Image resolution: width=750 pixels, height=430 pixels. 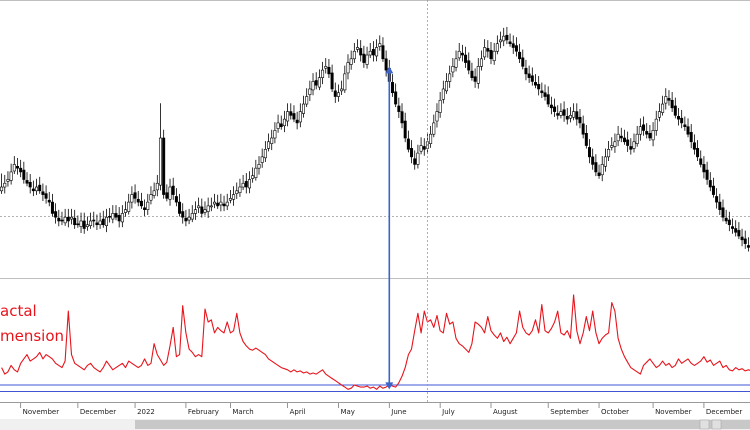 I want to click on scrollbar, so click(x=375, y=424).